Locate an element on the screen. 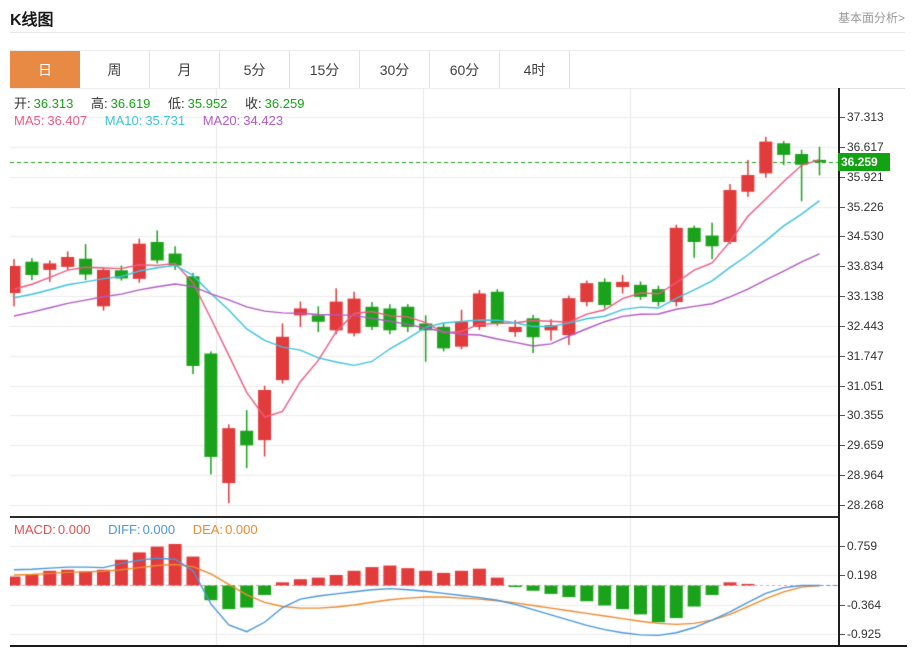 The image size is (915, 649). ma10-value: 35.731 is located at coordinates (165, 120).